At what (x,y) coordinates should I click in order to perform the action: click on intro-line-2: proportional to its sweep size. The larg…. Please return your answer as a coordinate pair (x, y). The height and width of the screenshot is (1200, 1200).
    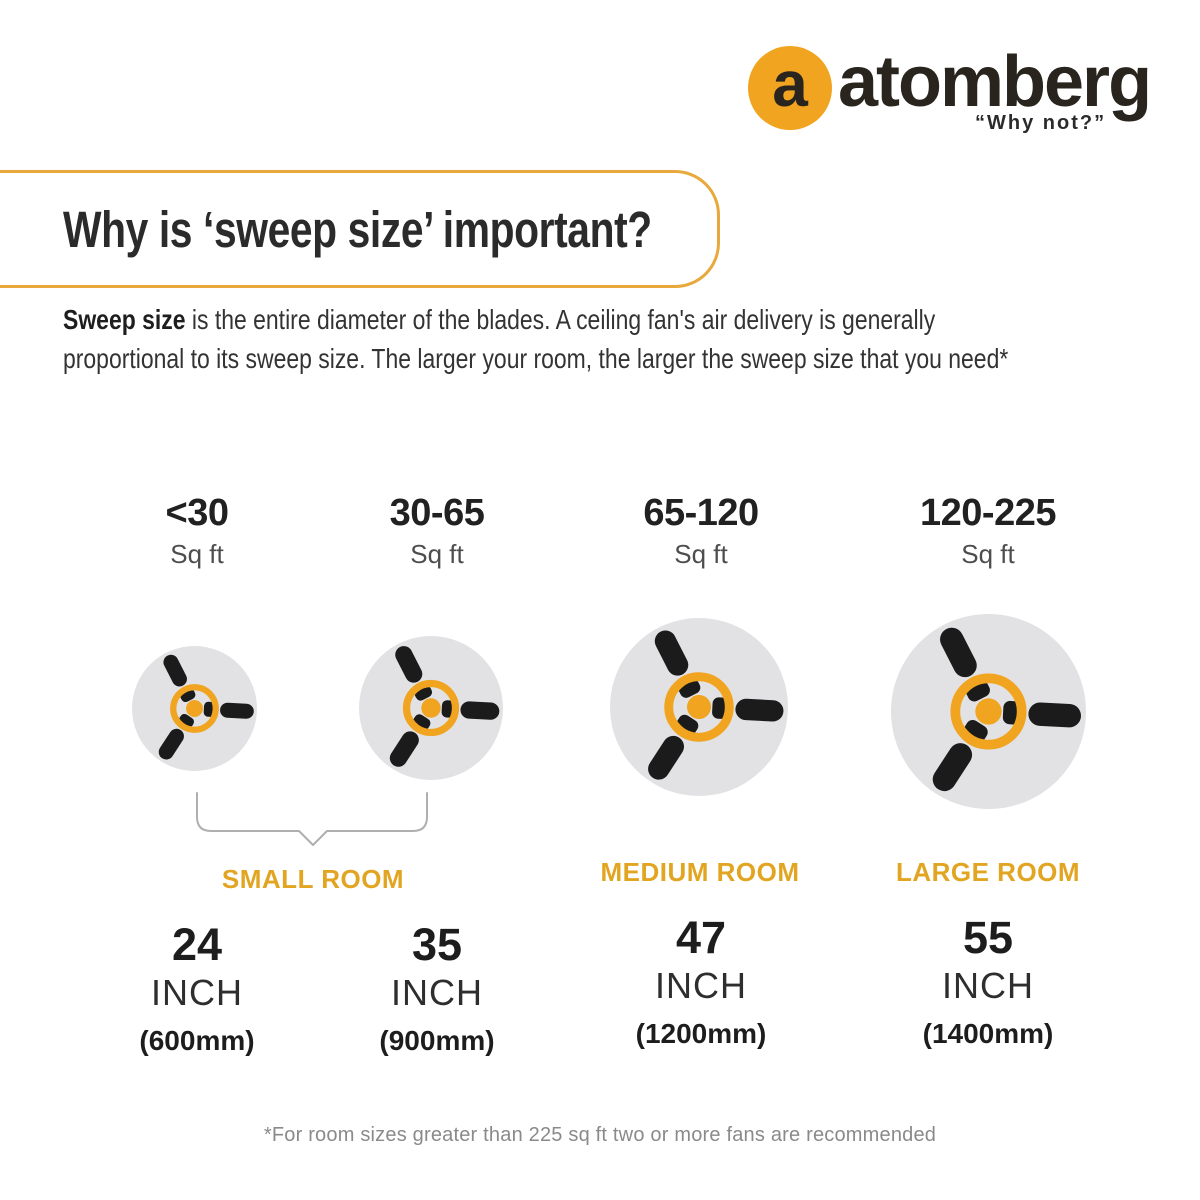
    Looking at the image, I should click on (536, 358).